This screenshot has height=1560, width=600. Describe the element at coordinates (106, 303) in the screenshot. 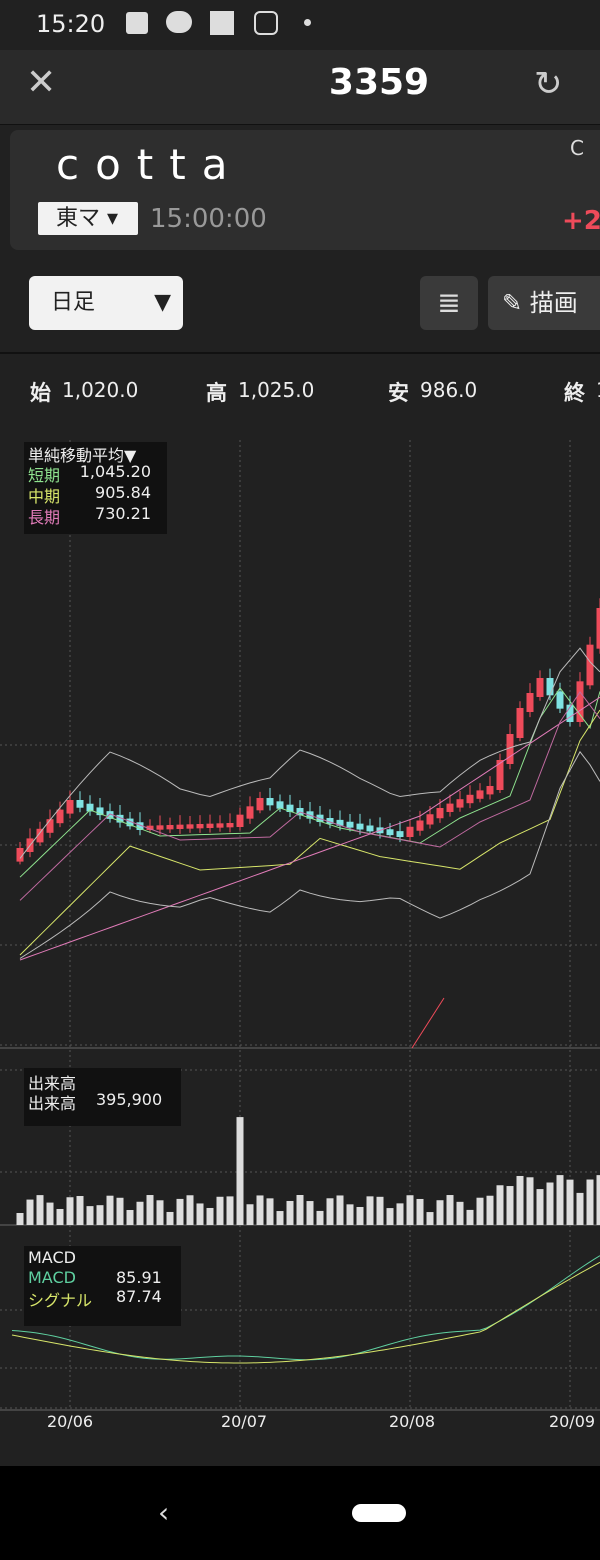

I see `period-select: 日足 ▼` at that location.